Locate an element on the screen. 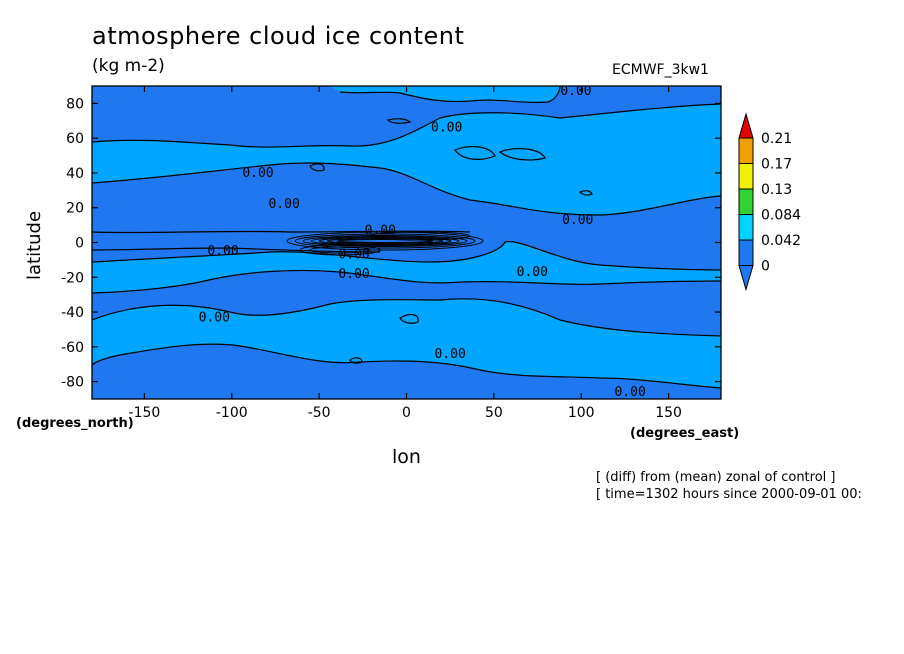  colorbar-under-arrow is located at coordinates (746, 278).